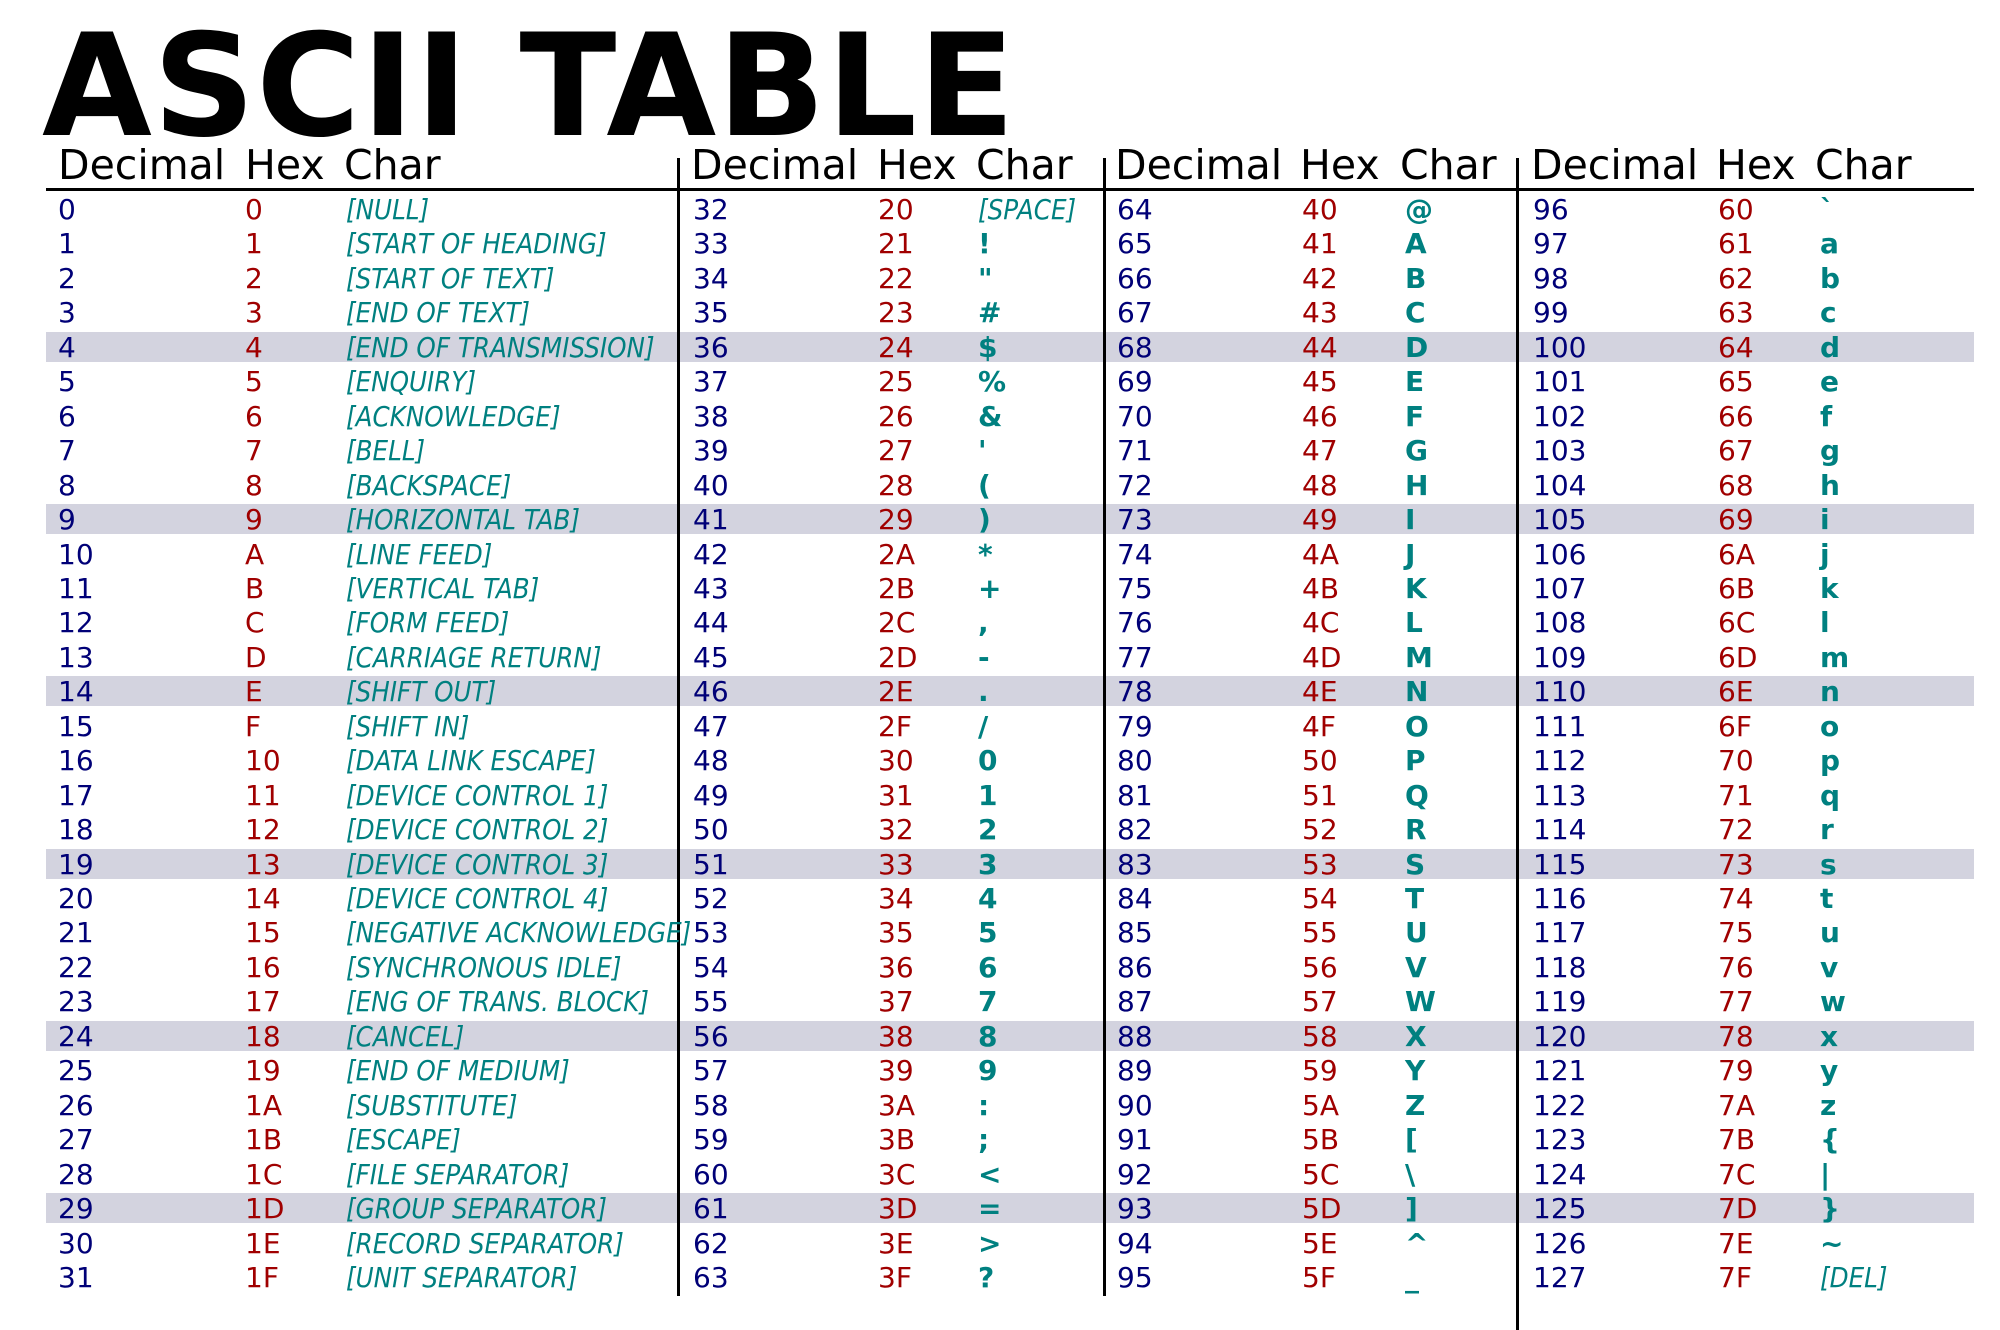 The height and width of the screenshot is (1330, 2000). I want to click on hex-value: 1C, so click(264, 1174).